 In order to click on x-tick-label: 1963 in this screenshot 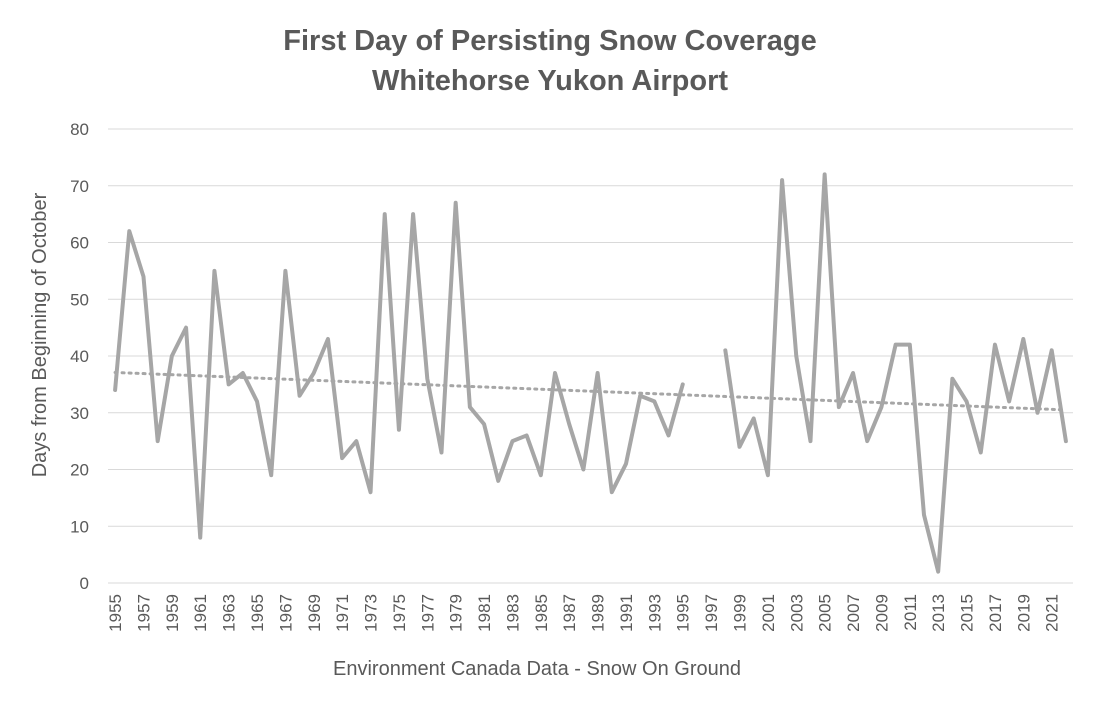, I will do `click(229, 613)`.